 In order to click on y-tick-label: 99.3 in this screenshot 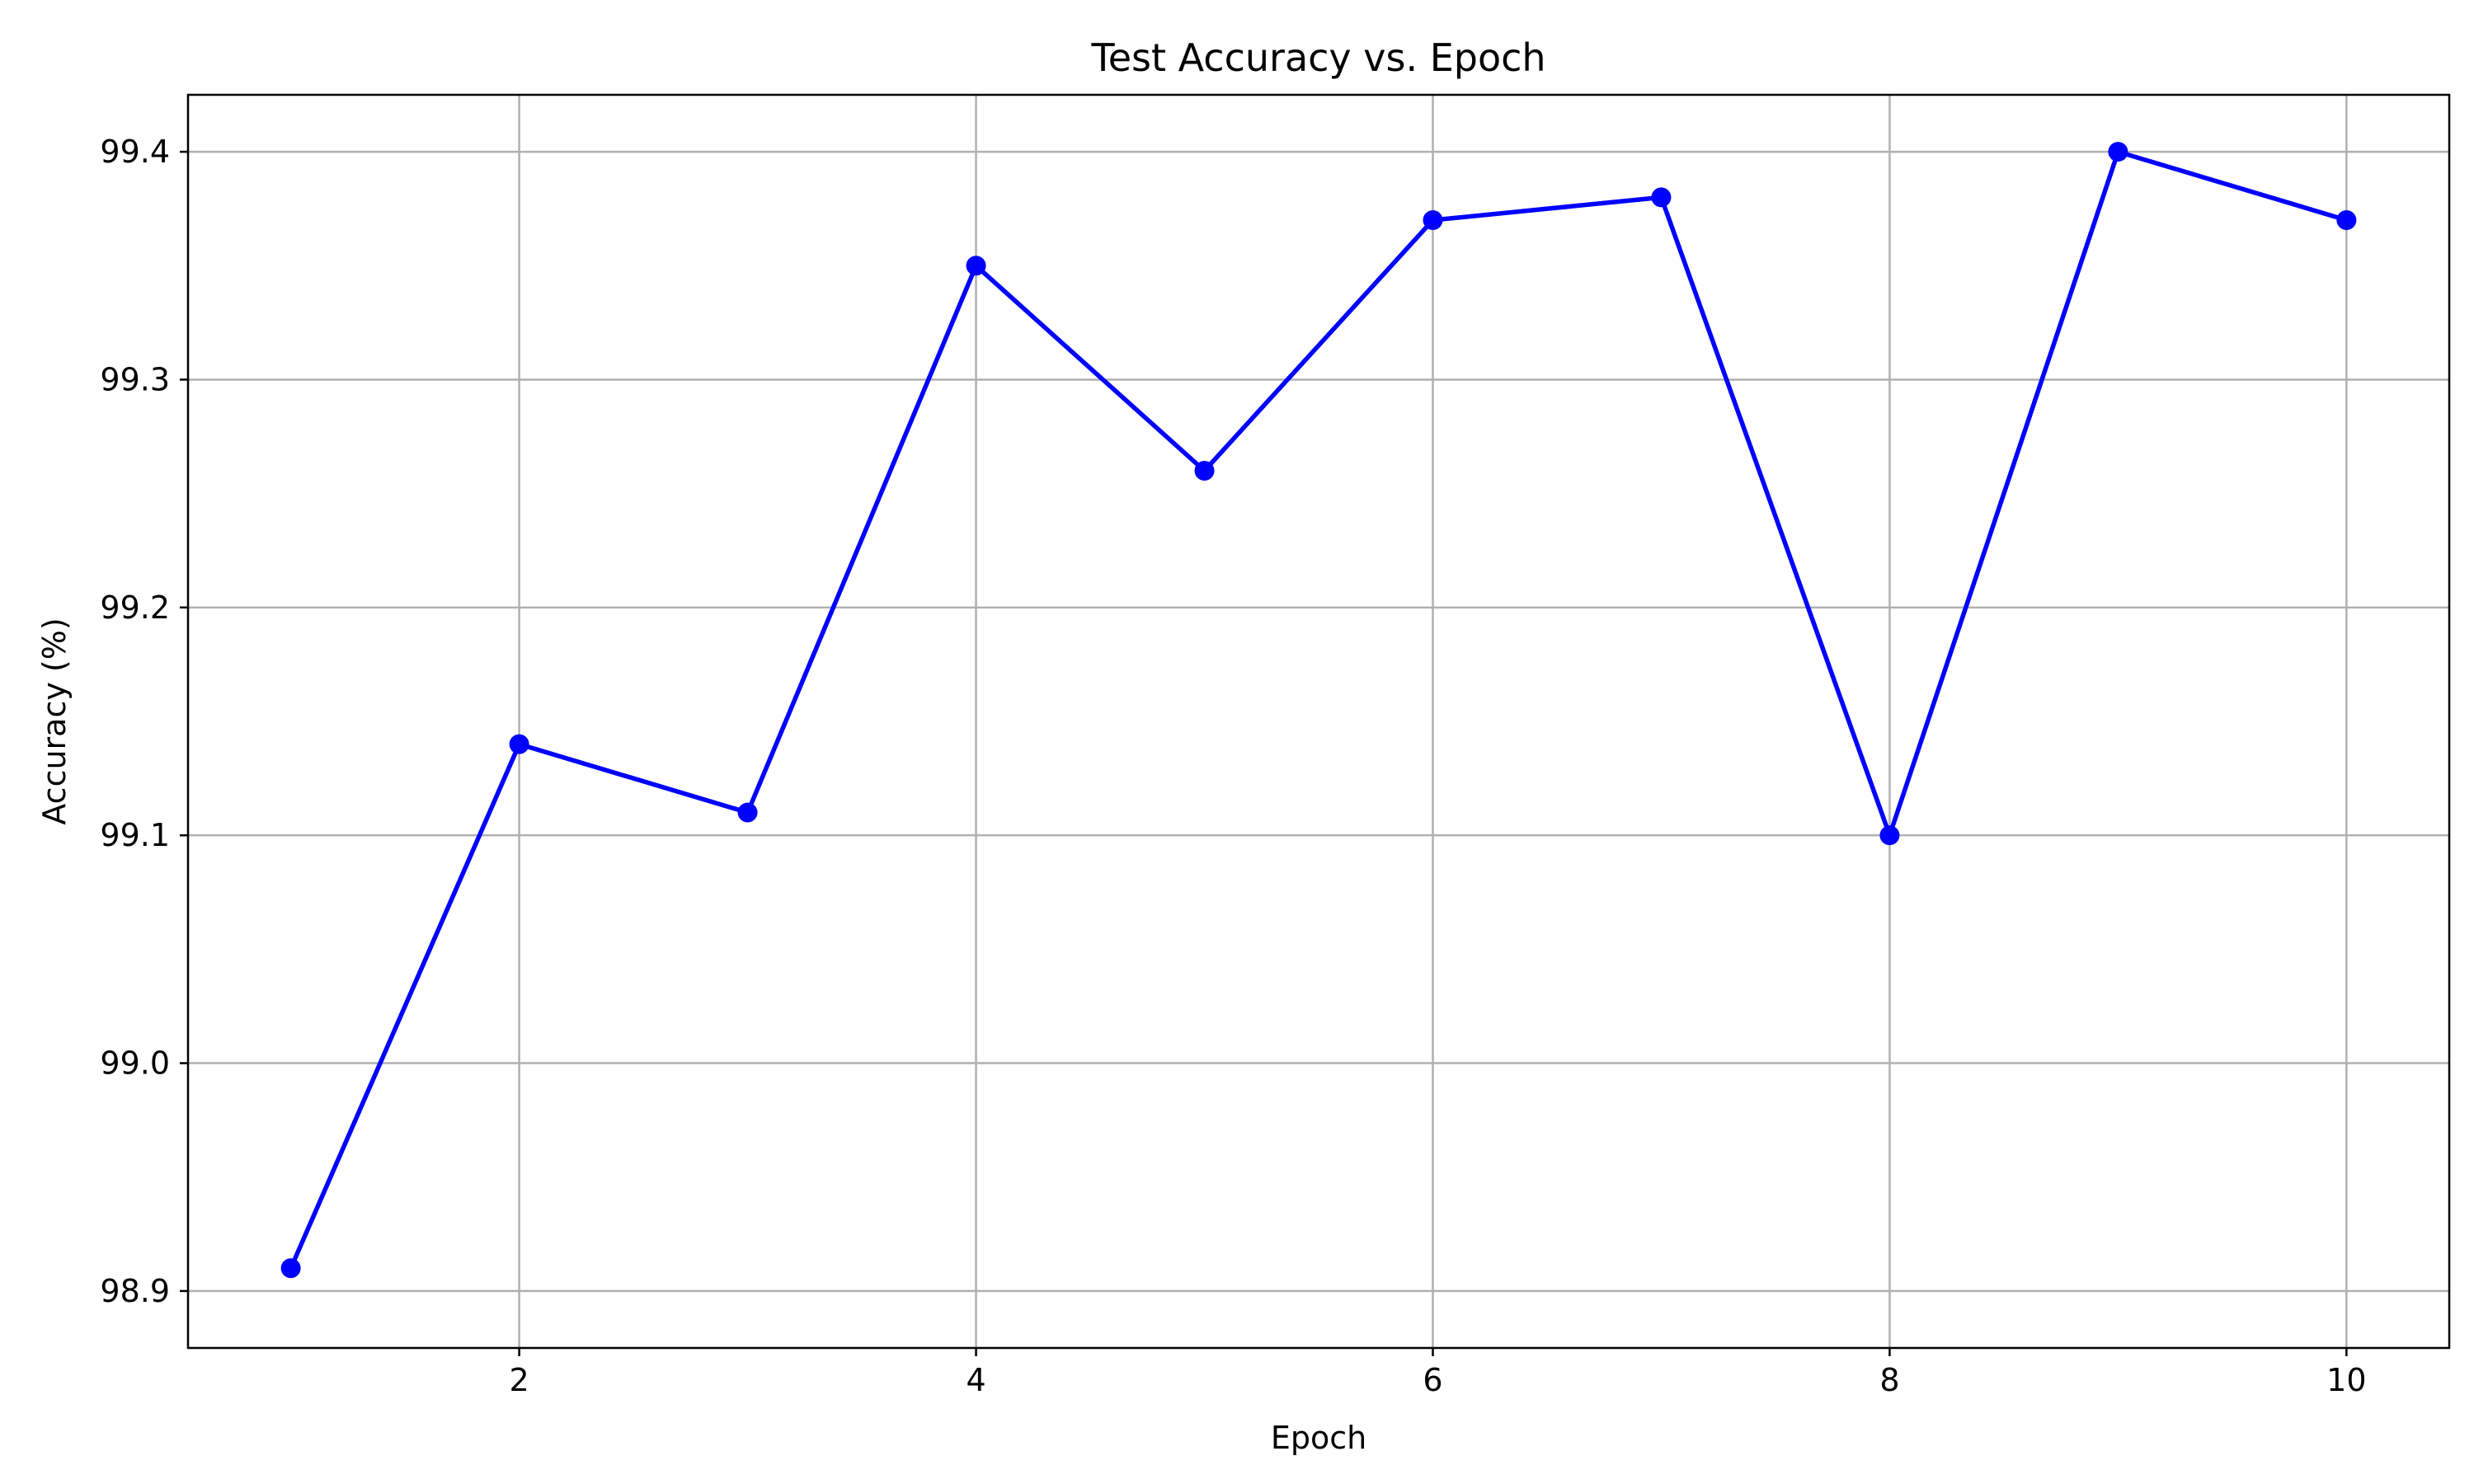, I will do `click(135, 379)`.